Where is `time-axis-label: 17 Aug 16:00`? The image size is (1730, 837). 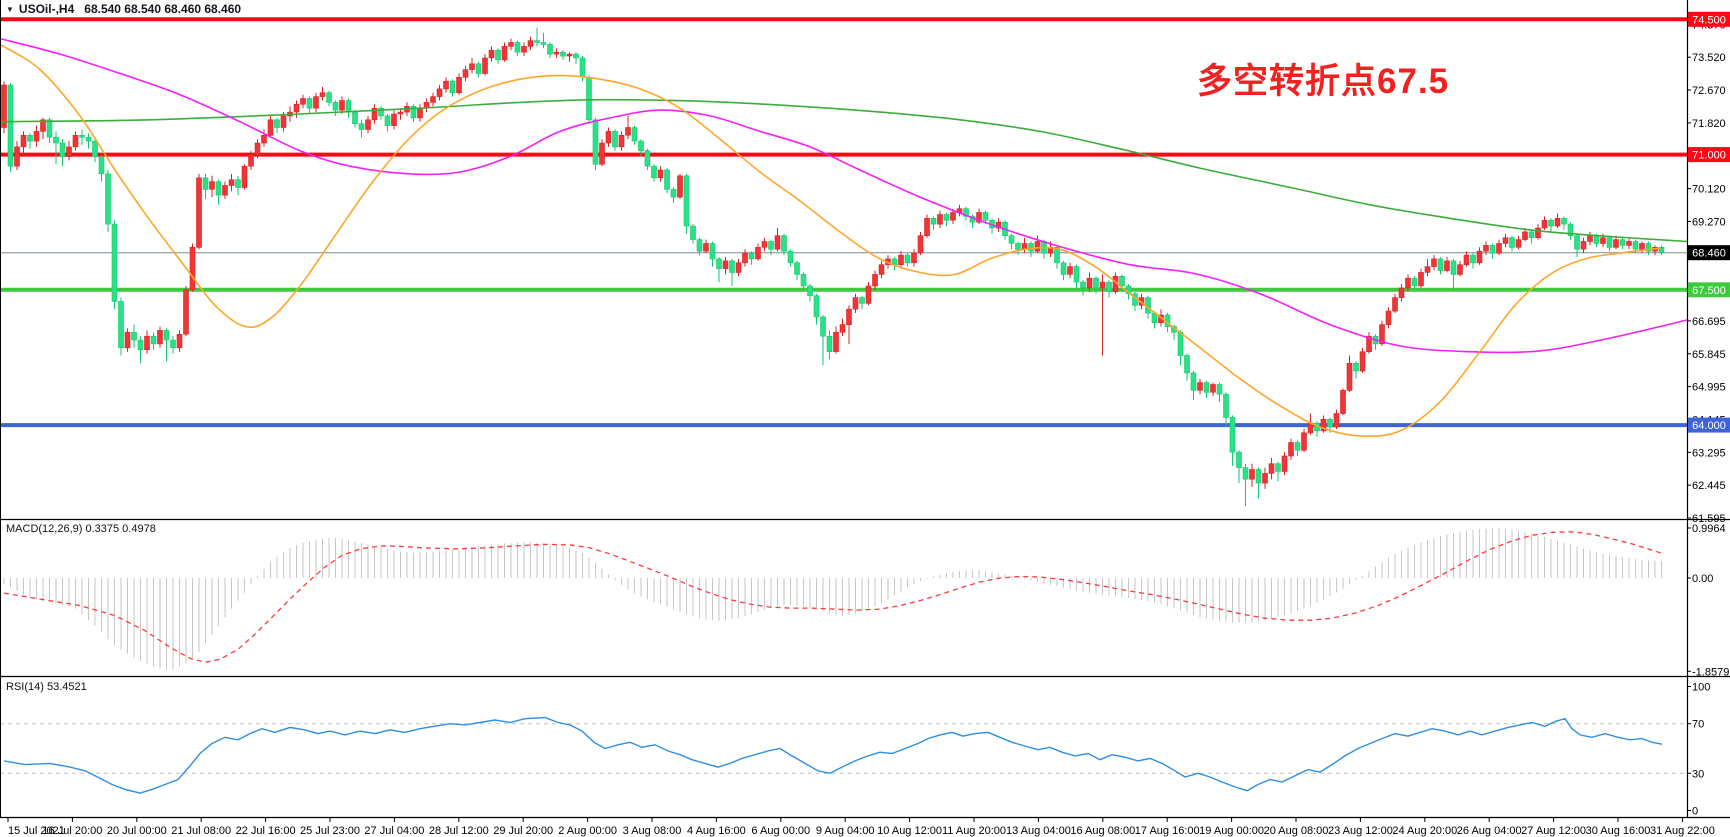
time-axis-label: 17 Aug 16:00 is located at coordinates (1167, 831).